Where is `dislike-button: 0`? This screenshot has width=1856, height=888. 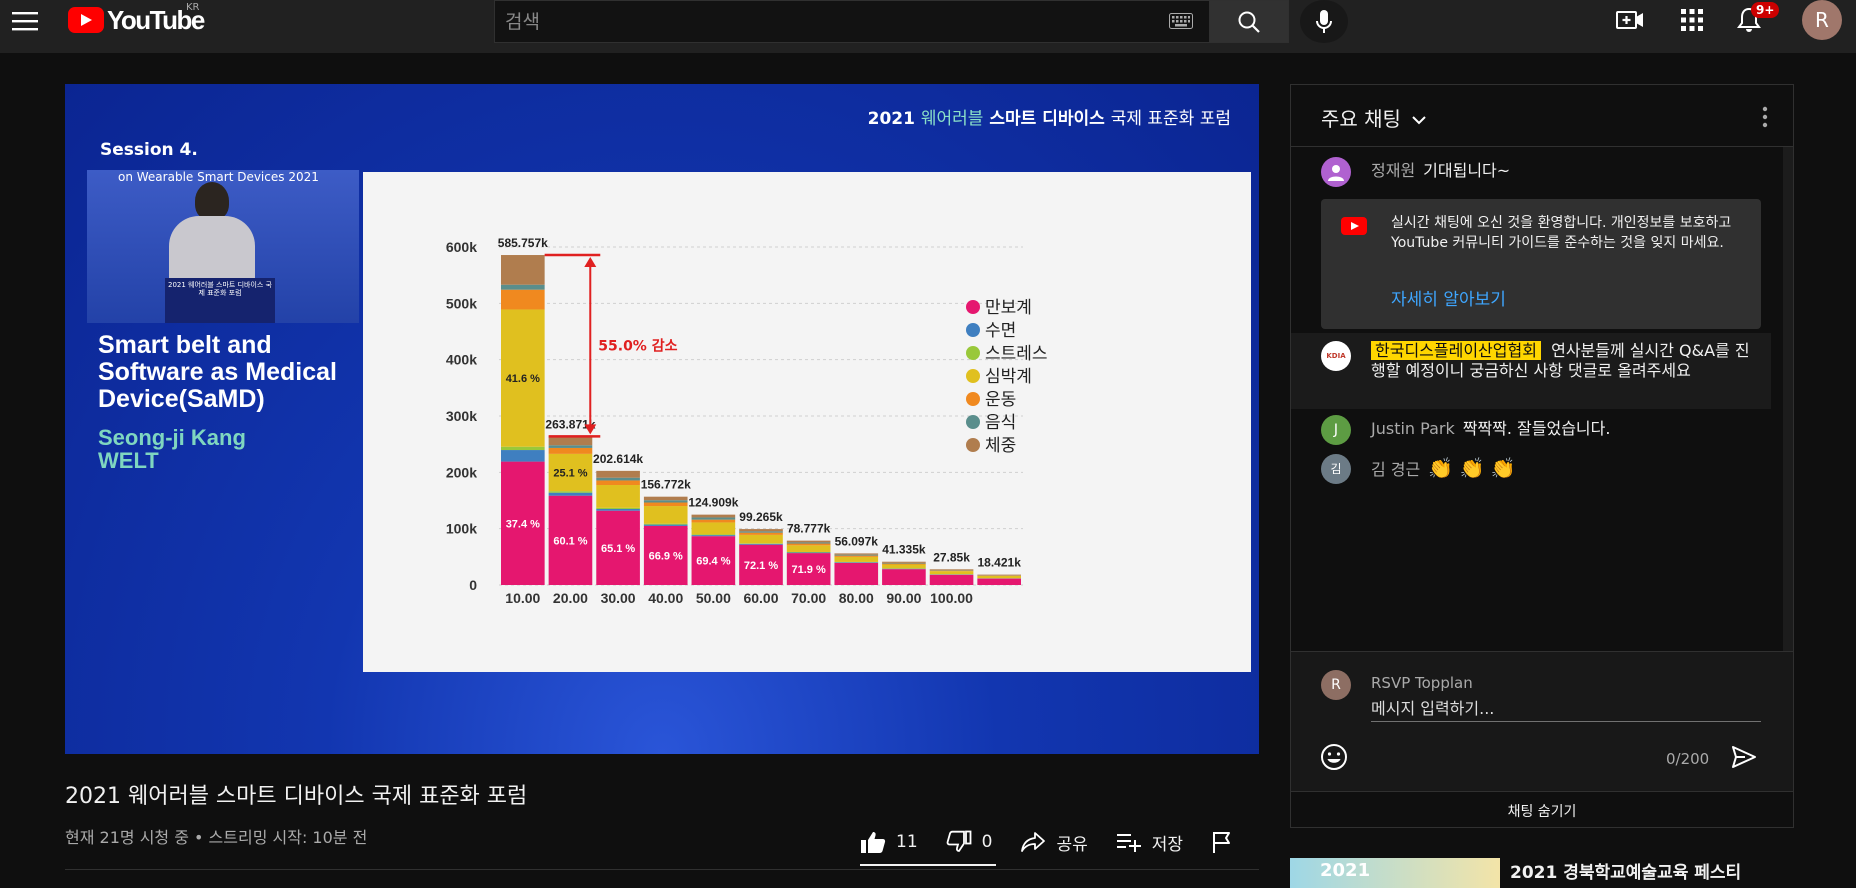
dislike-button: 0 is located at coordinates (969, 842).